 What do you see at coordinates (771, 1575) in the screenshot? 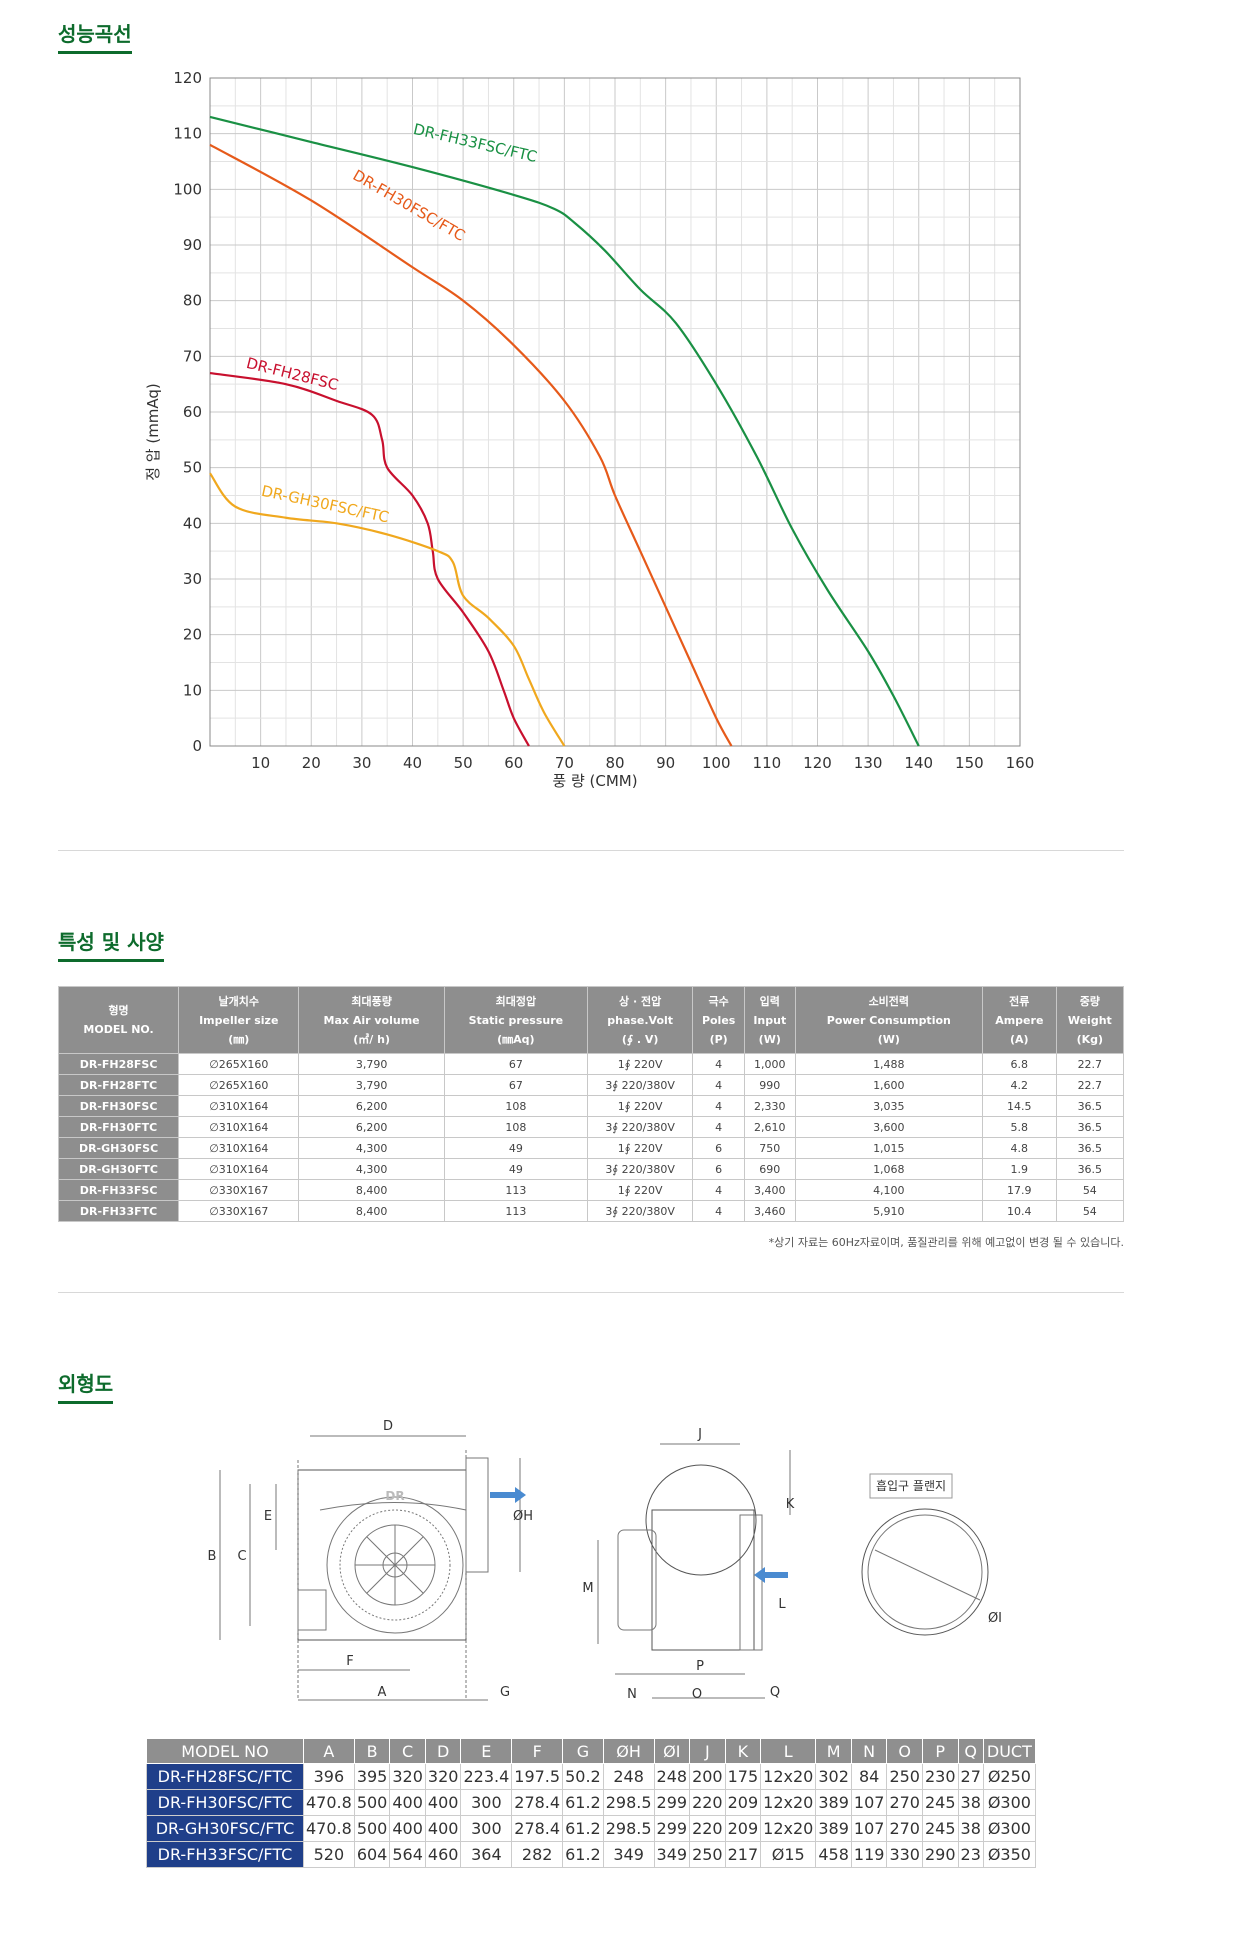
I see `inlet-arrow-icon` at bounding box center [771, 1575].